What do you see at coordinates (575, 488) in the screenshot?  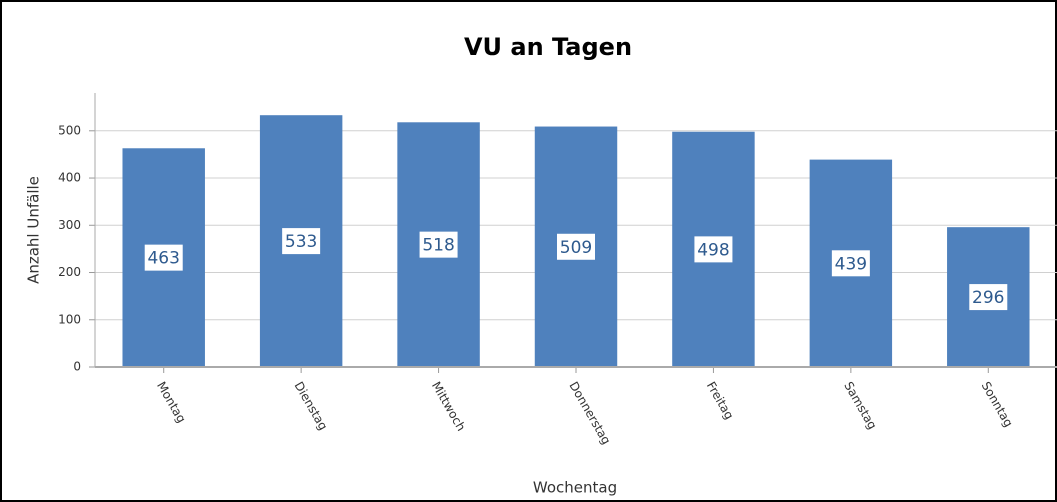 I see `x-axis-label: Wochentag` at bounding box center [575, 488].